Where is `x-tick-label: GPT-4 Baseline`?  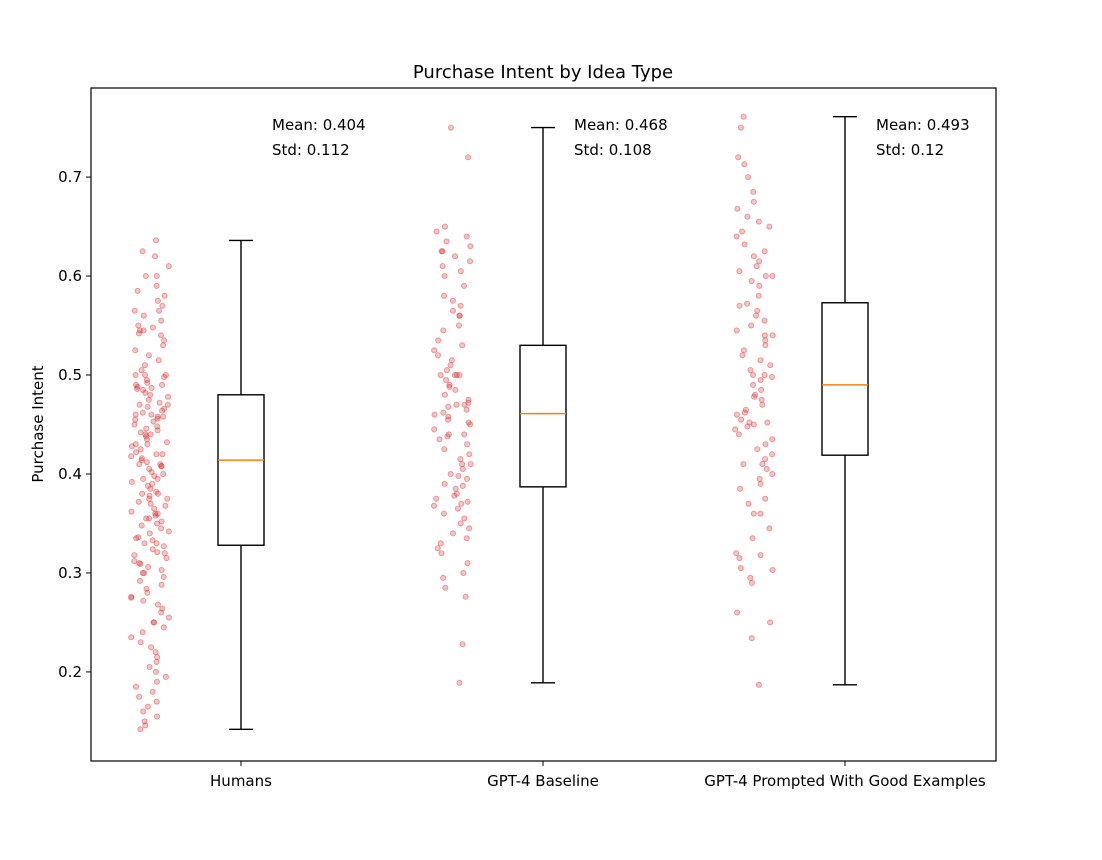
x-tick-label: GPT-4 Baseline is located at coordinates (543, 781).